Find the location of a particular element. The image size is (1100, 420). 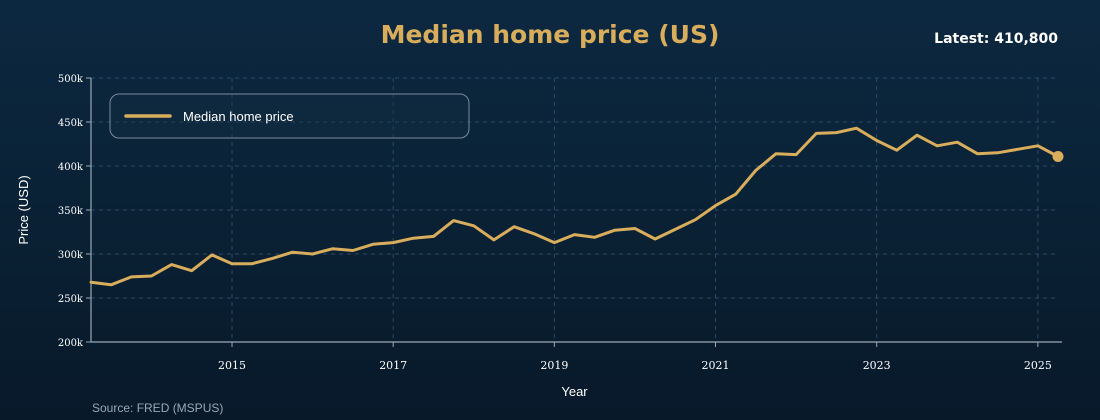

y-tick-label: 300k is located at coordinates (71, 255).